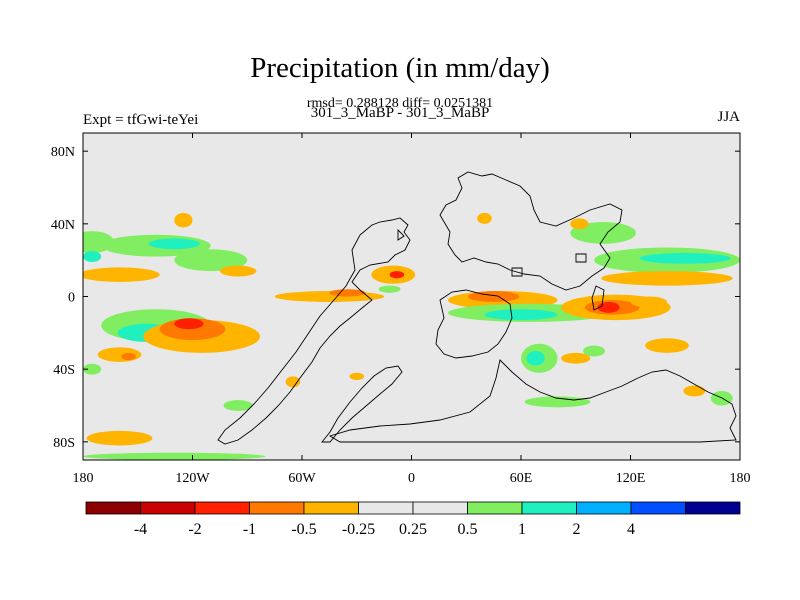 This screenshot has height=600, width=800. Describe the element at coordinates (71, 298) in the screenshot. I see `y-tick-label-2: 0` at that location.